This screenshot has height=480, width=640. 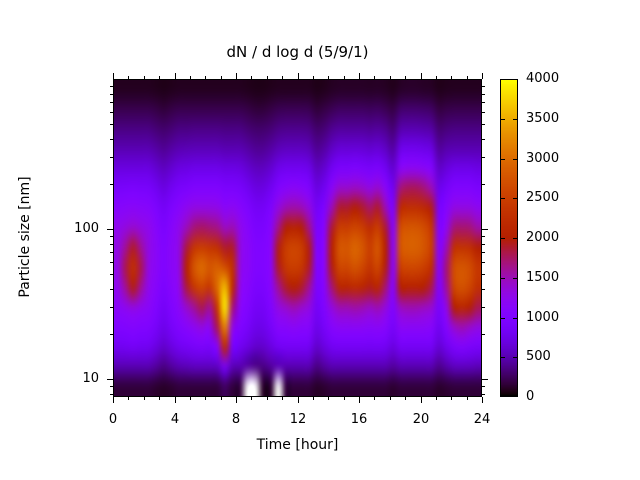 I want to click on x-tick-label: 24, so click(x=482, y=419).